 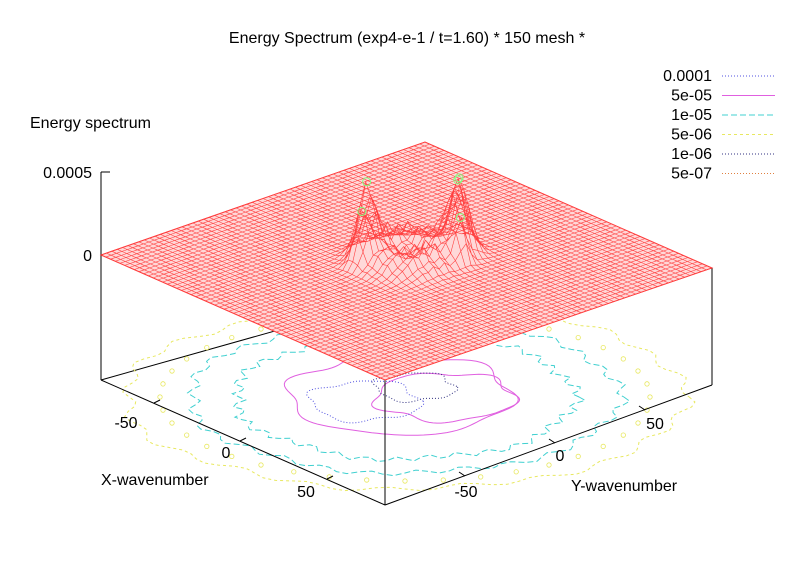 What do you see at coordinates (155, 480) in the screenshot?
I see `x-axis-label: X-wavenumber` at bounding box center [155, 480].